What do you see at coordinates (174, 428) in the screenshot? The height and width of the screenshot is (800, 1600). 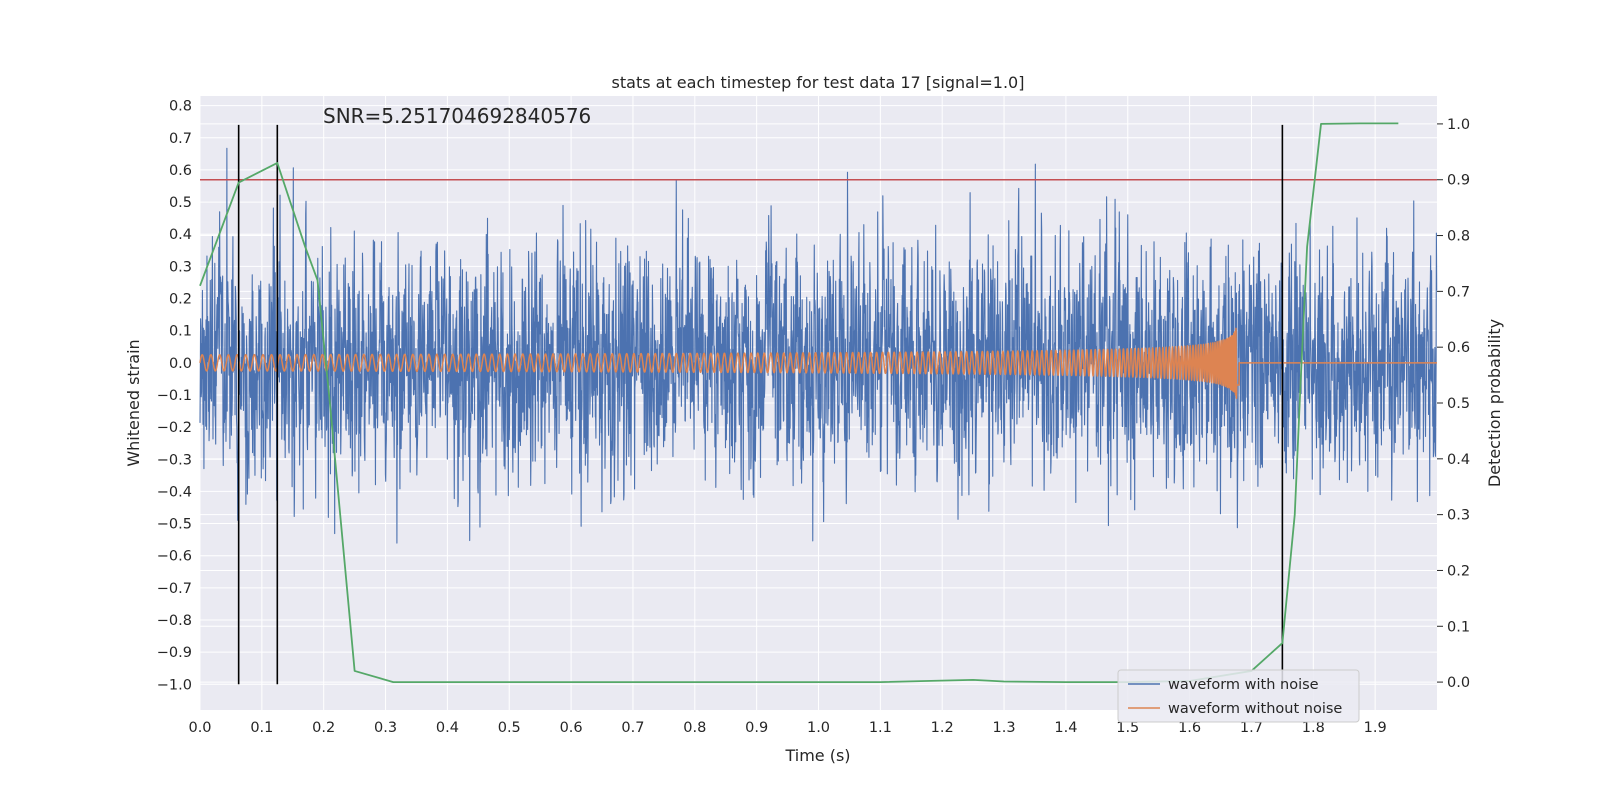 I see `y-tick-label: −0.2` at bounding box center [174, 428].